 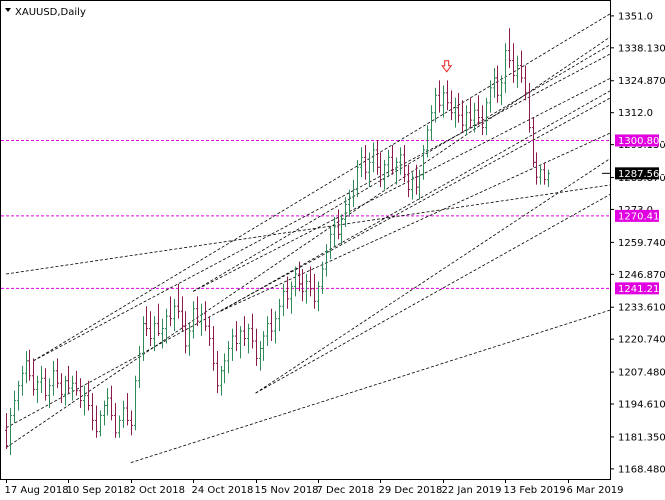 What do you see at coordinates (157, 490) in the screenshot?
I see `x-tick-label: 2 Oct 2018` at bounding box center [157, 490].